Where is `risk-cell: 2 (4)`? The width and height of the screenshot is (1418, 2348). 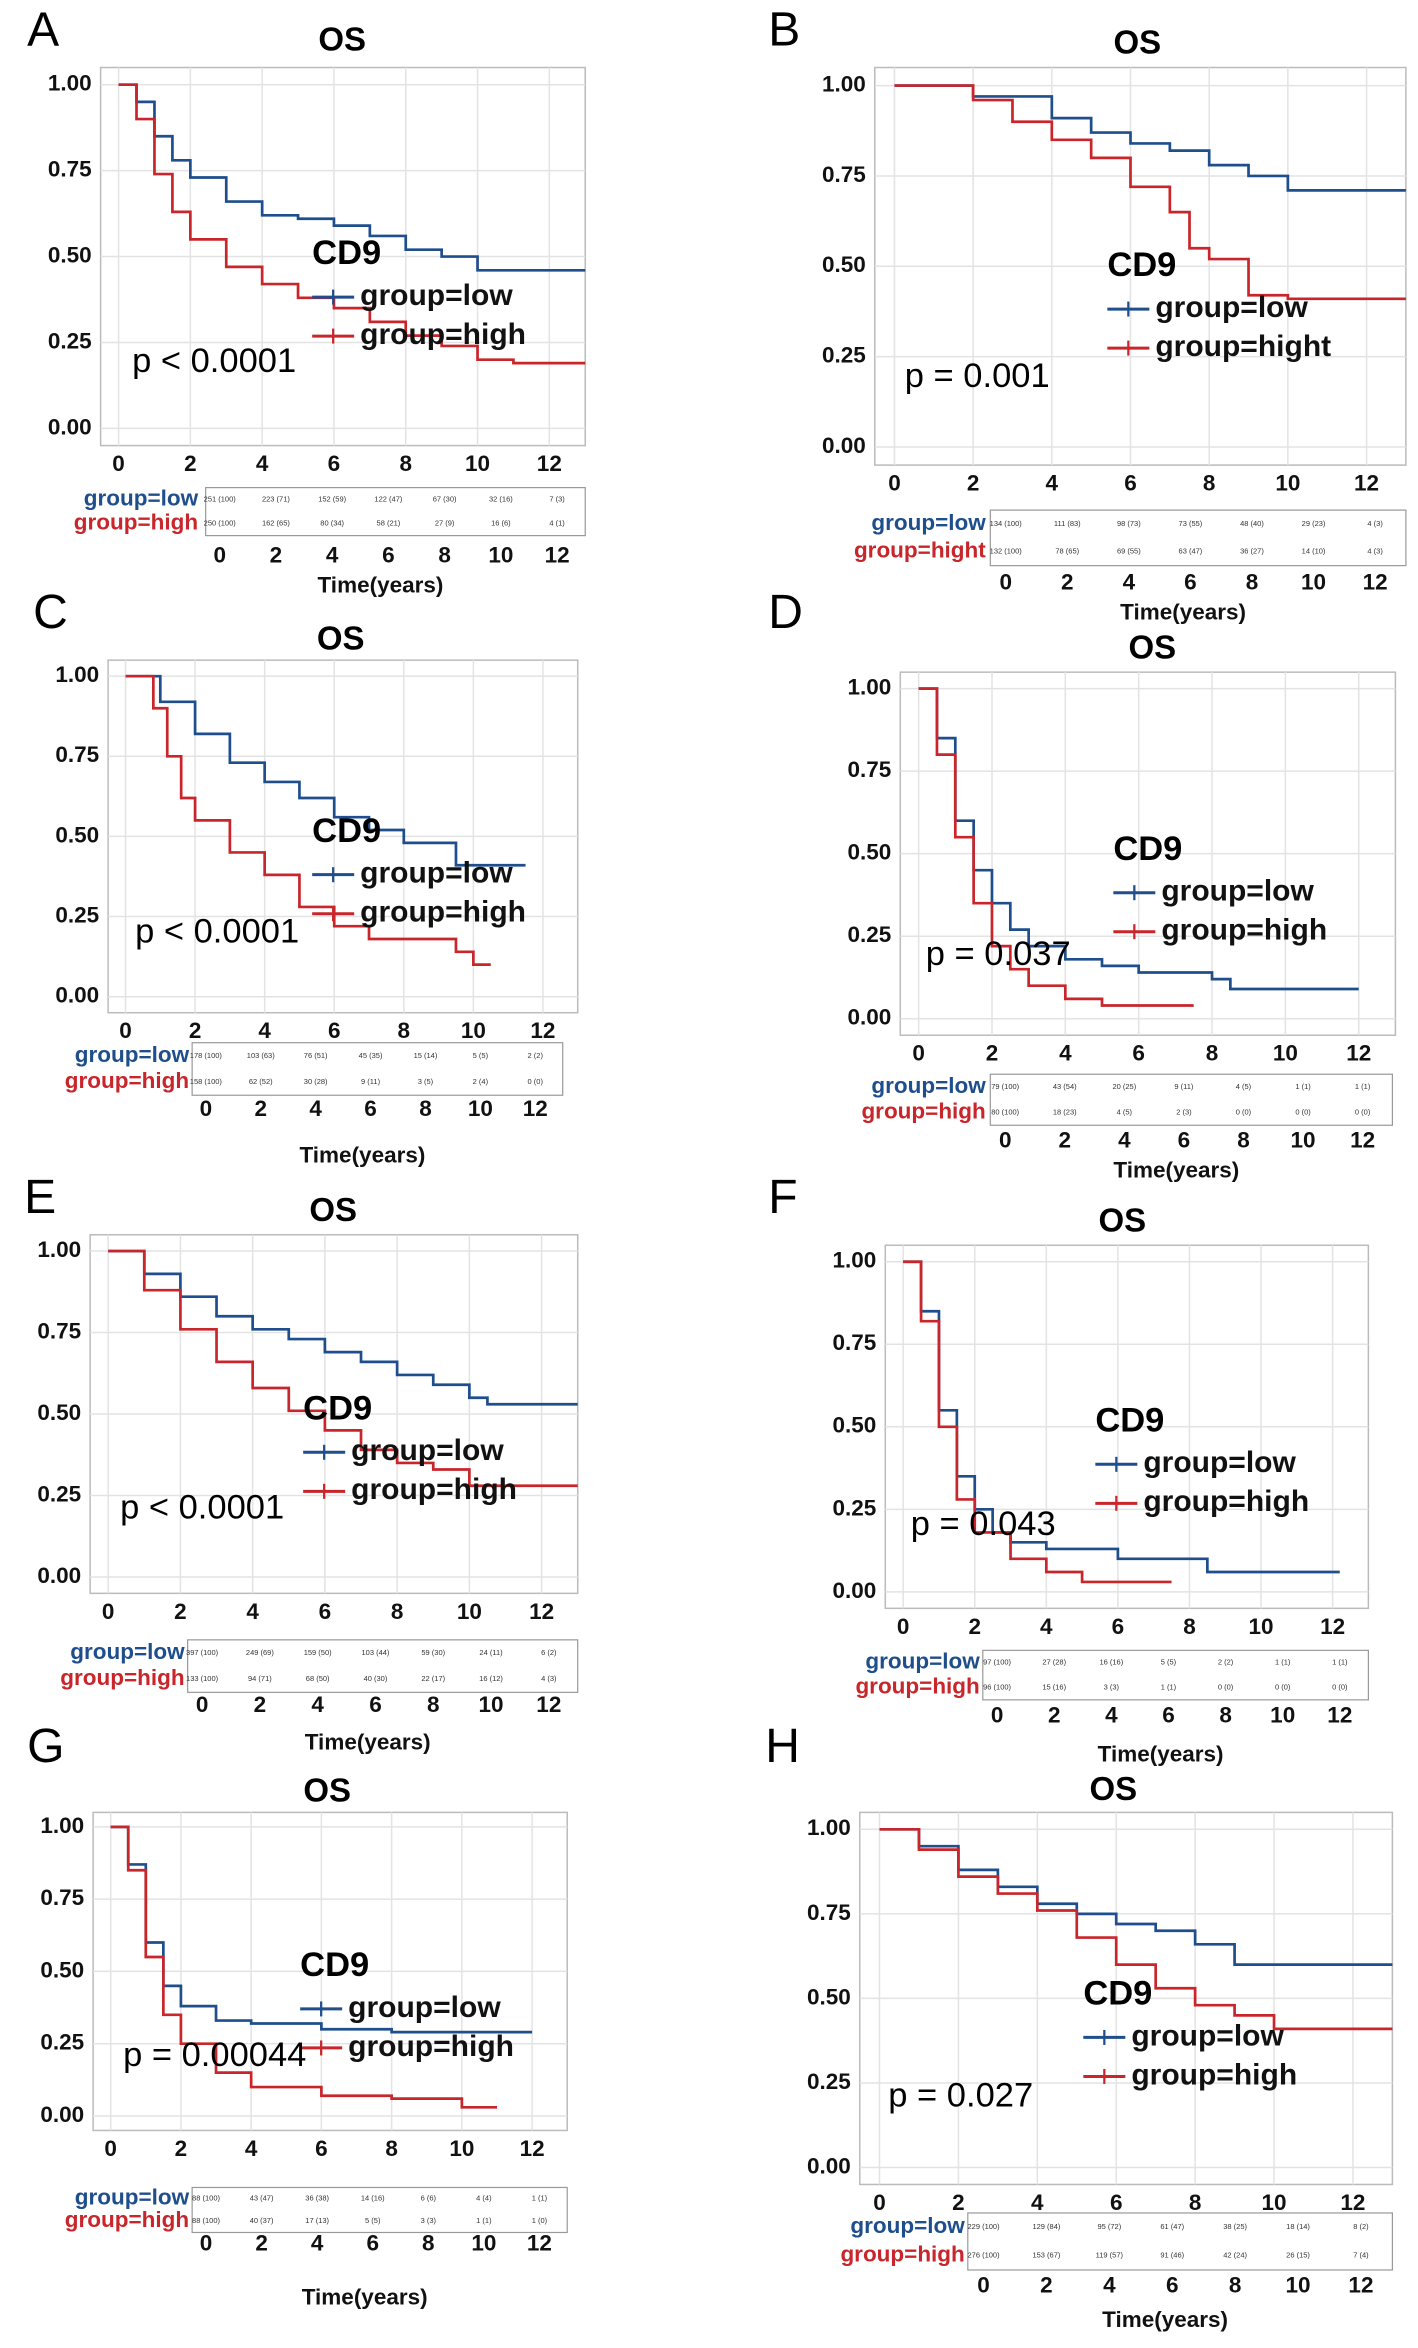 risk-cell: 2 (4) is located at coordinates (481, 1081).